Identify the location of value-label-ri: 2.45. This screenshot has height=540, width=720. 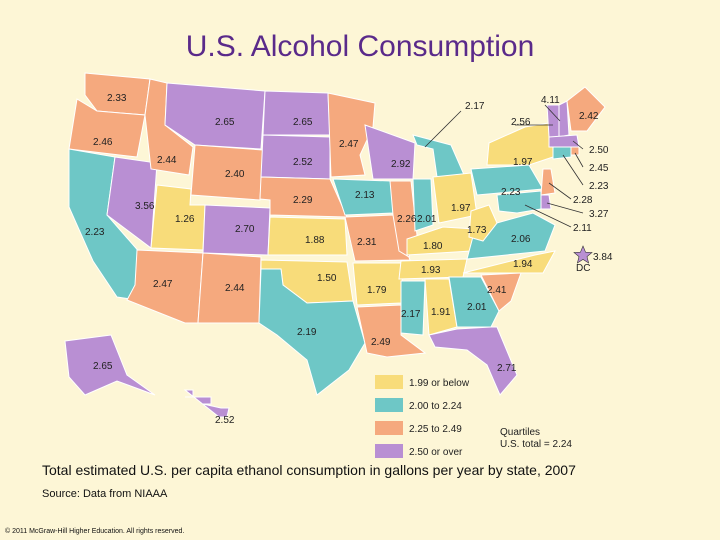
(599, 168).